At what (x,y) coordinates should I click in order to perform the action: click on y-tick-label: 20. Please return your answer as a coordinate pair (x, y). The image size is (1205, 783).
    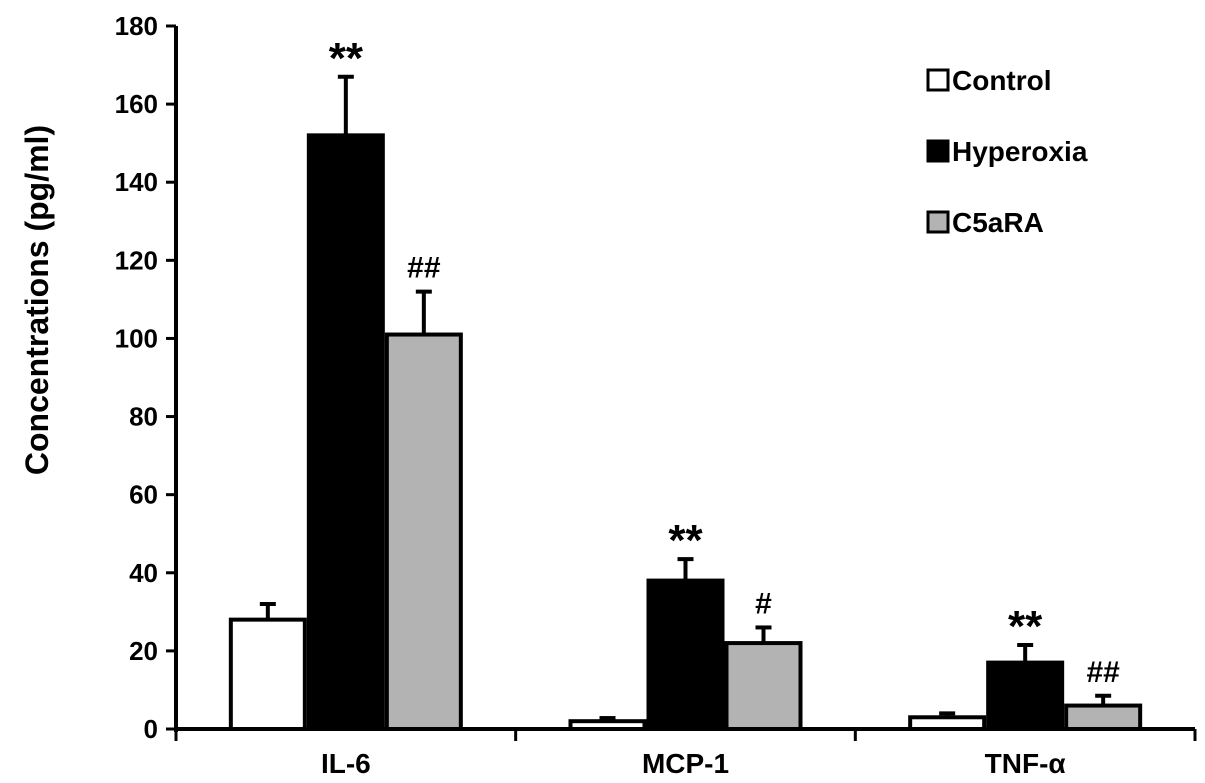
    Looking at the image, I should click on (143, 651).